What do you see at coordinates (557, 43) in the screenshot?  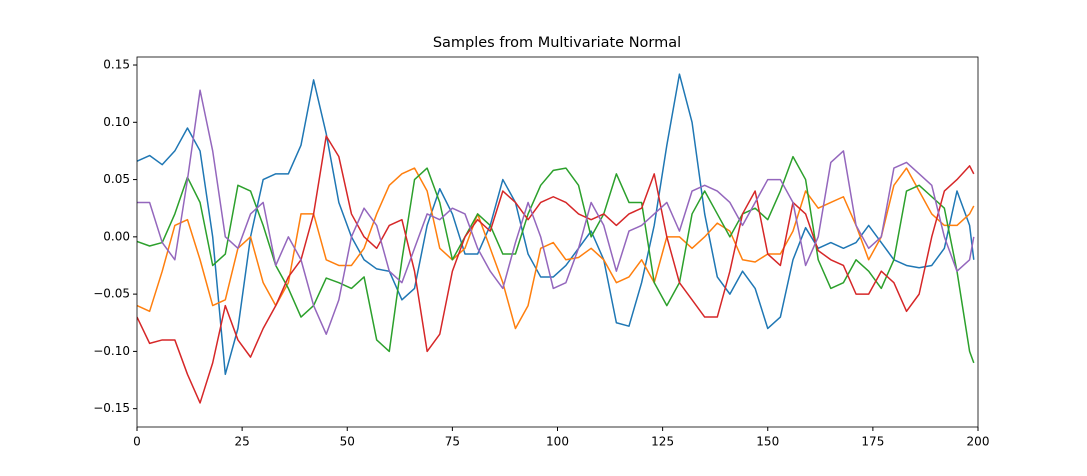 I see `chart-title: Samples from Multivariate Normal` at bounding box center [557, 43].